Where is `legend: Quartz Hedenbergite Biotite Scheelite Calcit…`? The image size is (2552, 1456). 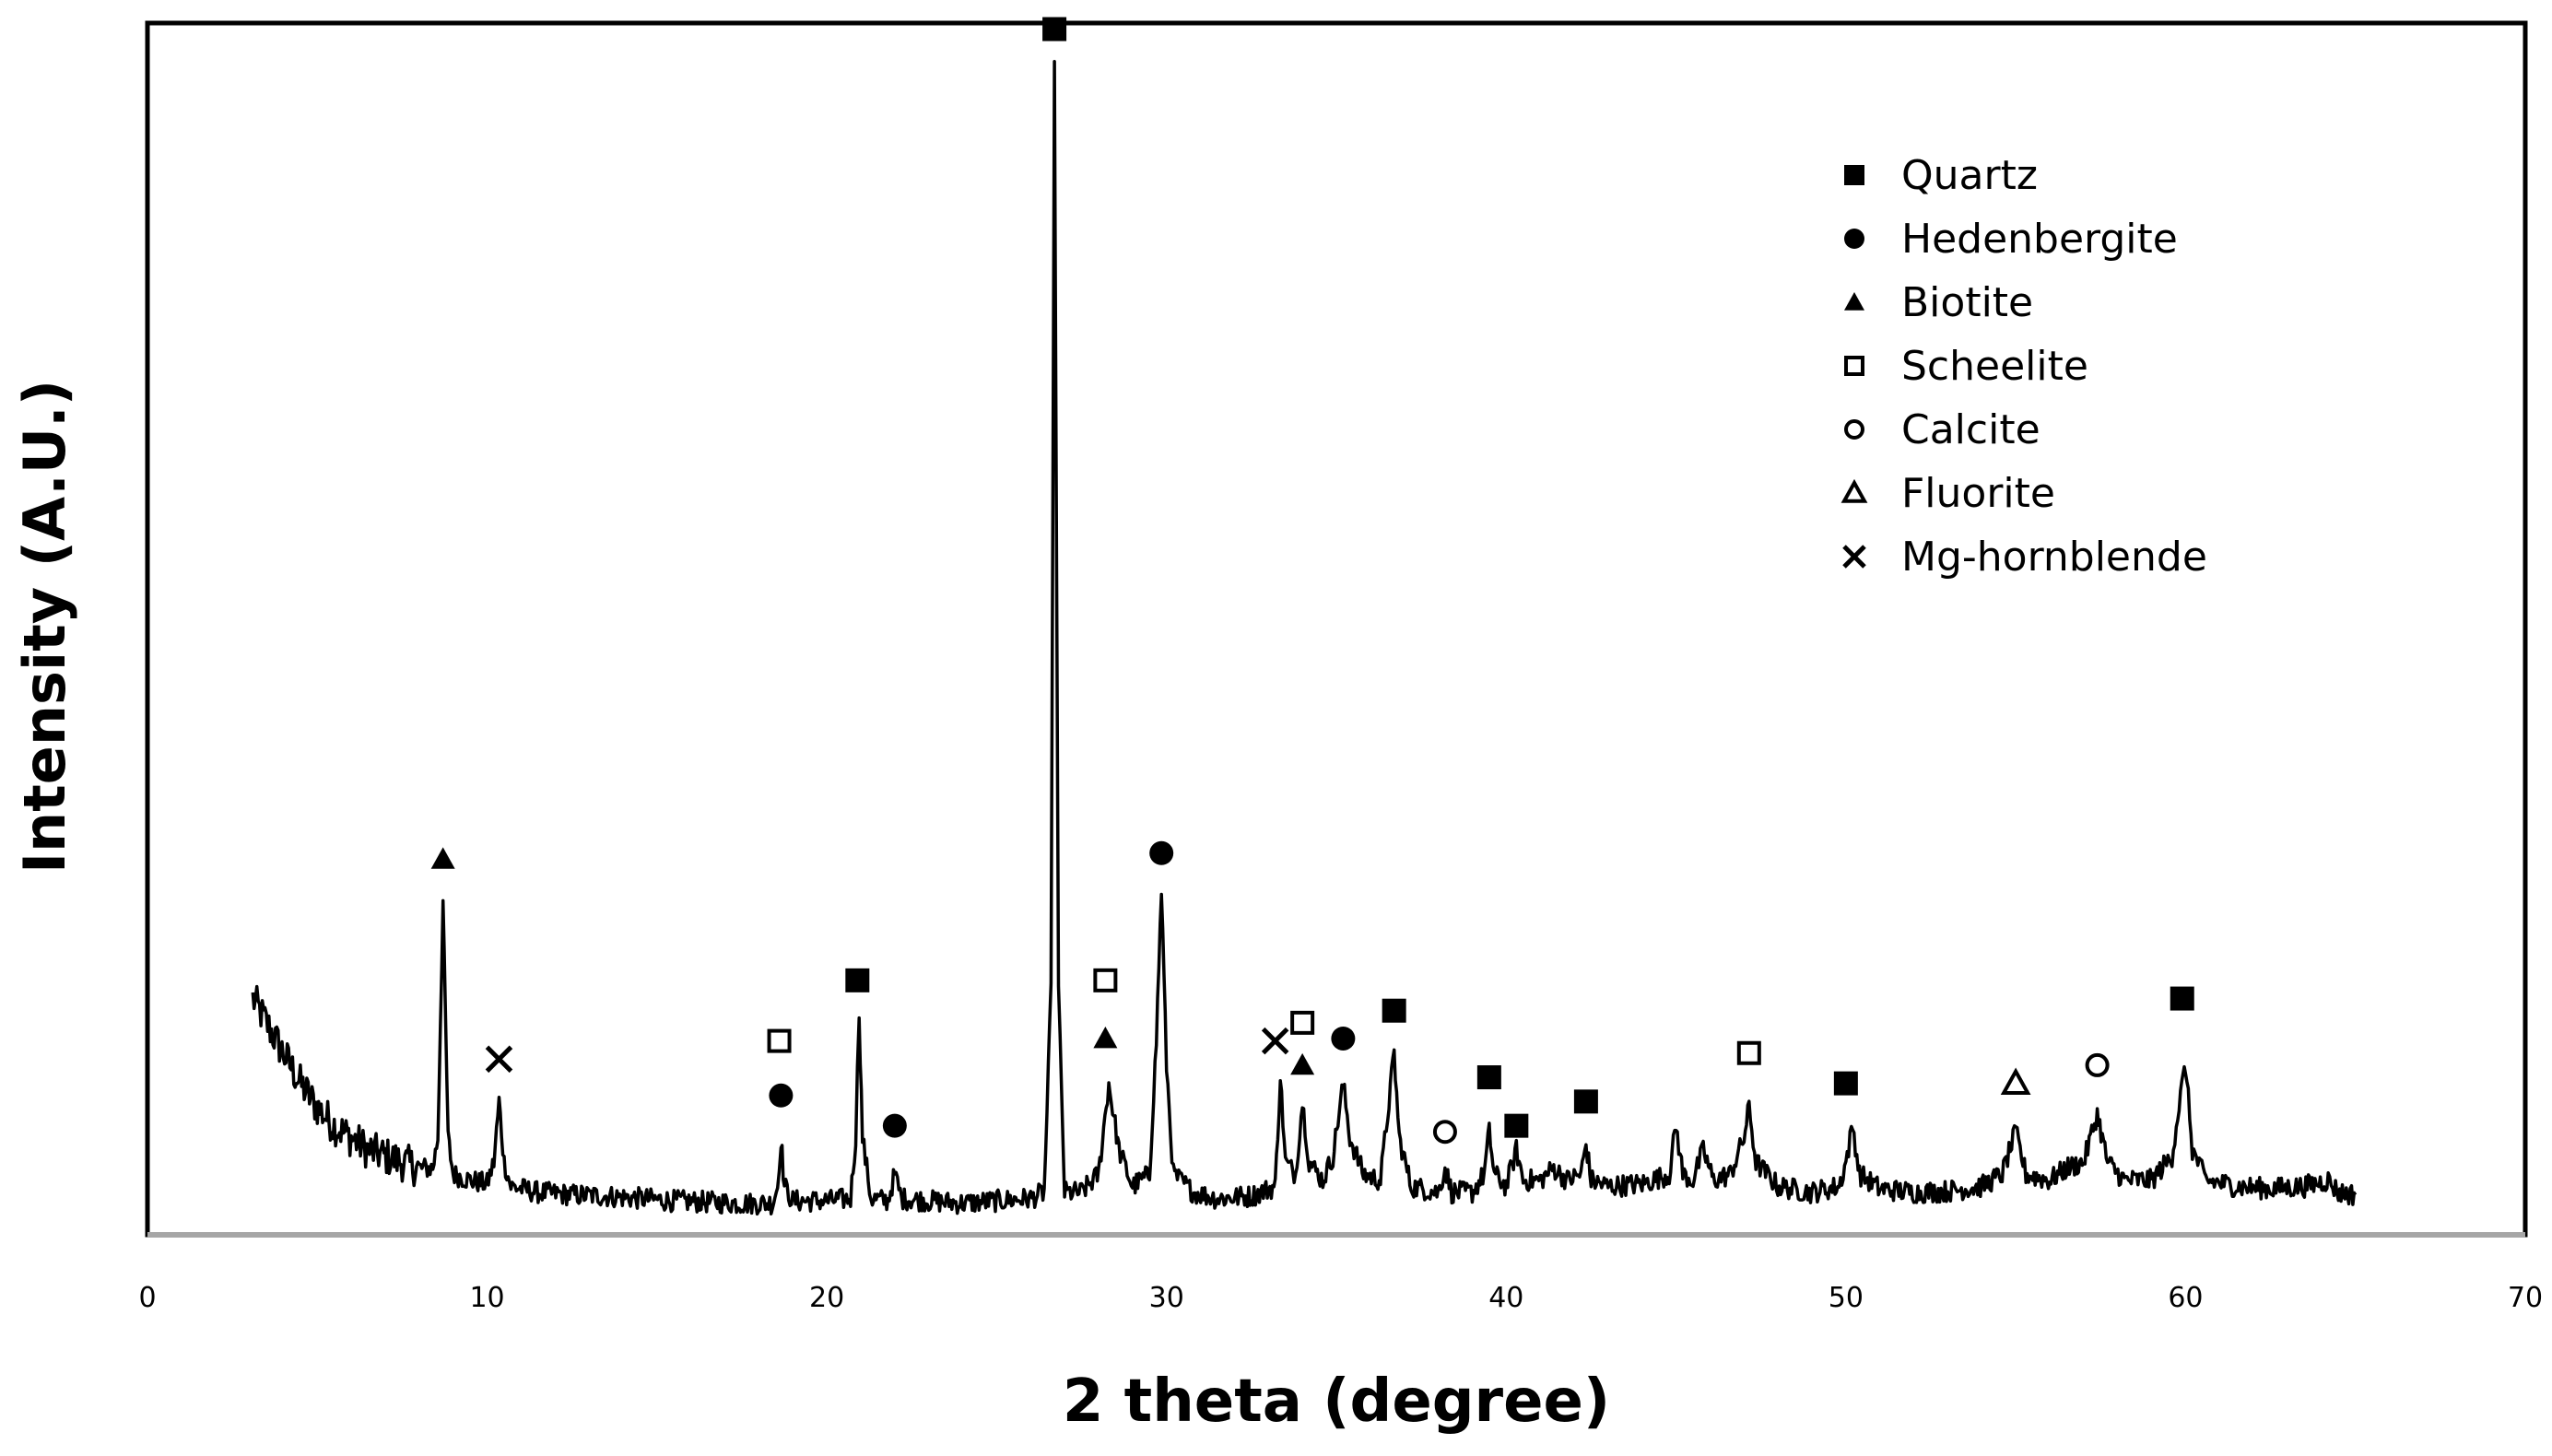 legend: Quartz Hedenbergite Biotite Scheelite Calcit… is located at coordinates (2024, 366).